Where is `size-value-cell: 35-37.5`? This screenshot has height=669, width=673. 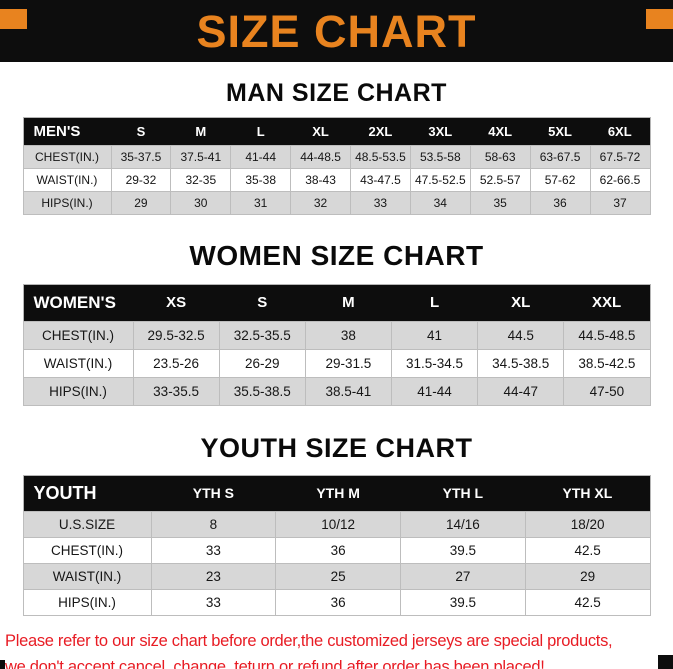
size-value-cell: 35-37.5 is located at coordinates (141, 156).